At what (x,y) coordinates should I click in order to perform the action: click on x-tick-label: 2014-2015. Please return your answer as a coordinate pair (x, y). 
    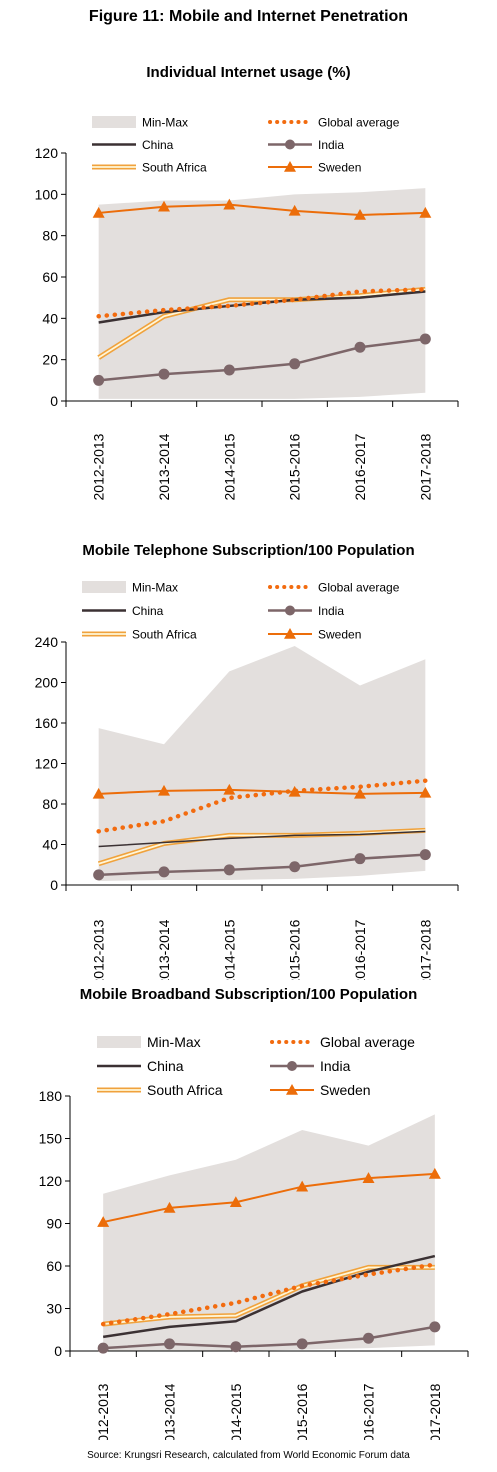
    Looking at the image, I should click on (229, 466).